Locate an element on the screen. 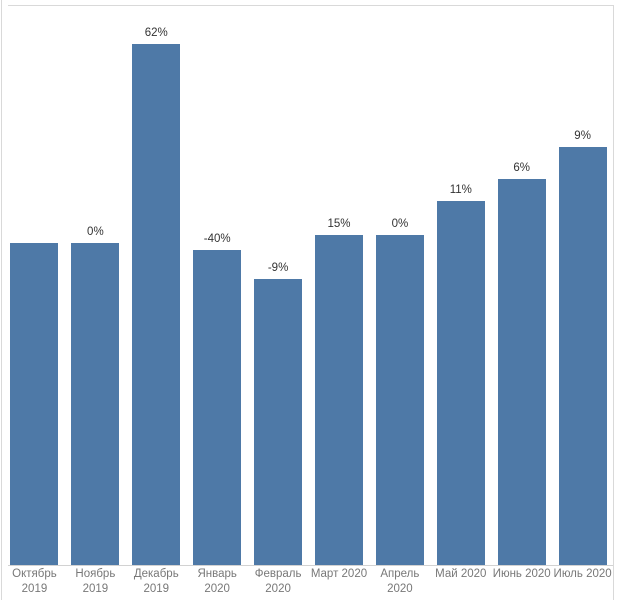 This screenshot has width=626, height=600. bar-Январь 2020 is located at coordinates (217, 407).